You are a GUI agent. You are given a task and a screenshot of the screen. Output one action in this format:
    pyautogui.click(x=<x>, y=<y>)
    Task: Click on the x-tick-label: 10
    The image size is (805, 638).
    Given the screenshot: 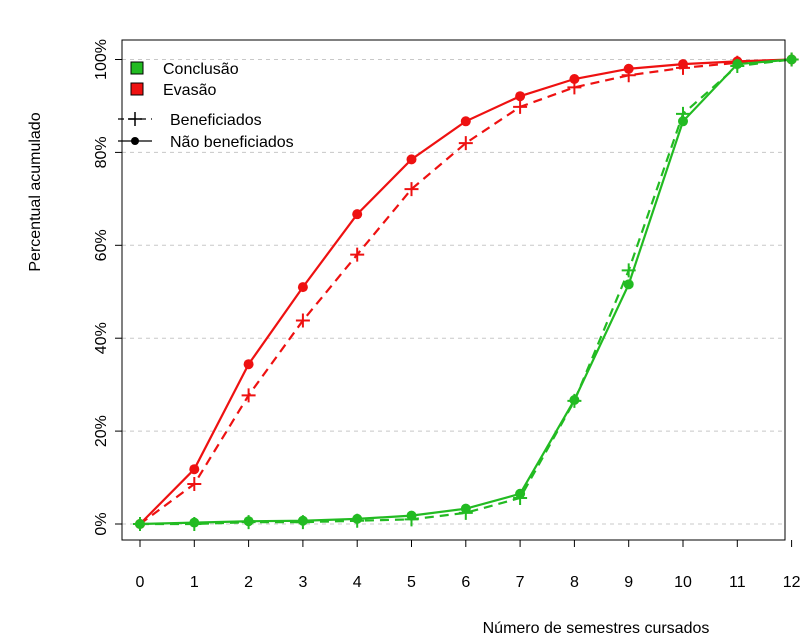 What is the action you would take?
    pyautogui.click(x=683, y=582)
    